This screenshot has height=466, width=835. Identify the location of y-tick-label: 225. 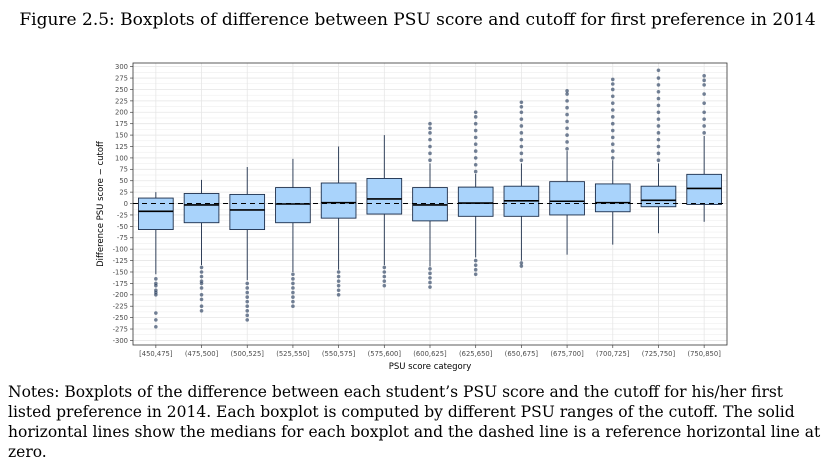
(121, 101).